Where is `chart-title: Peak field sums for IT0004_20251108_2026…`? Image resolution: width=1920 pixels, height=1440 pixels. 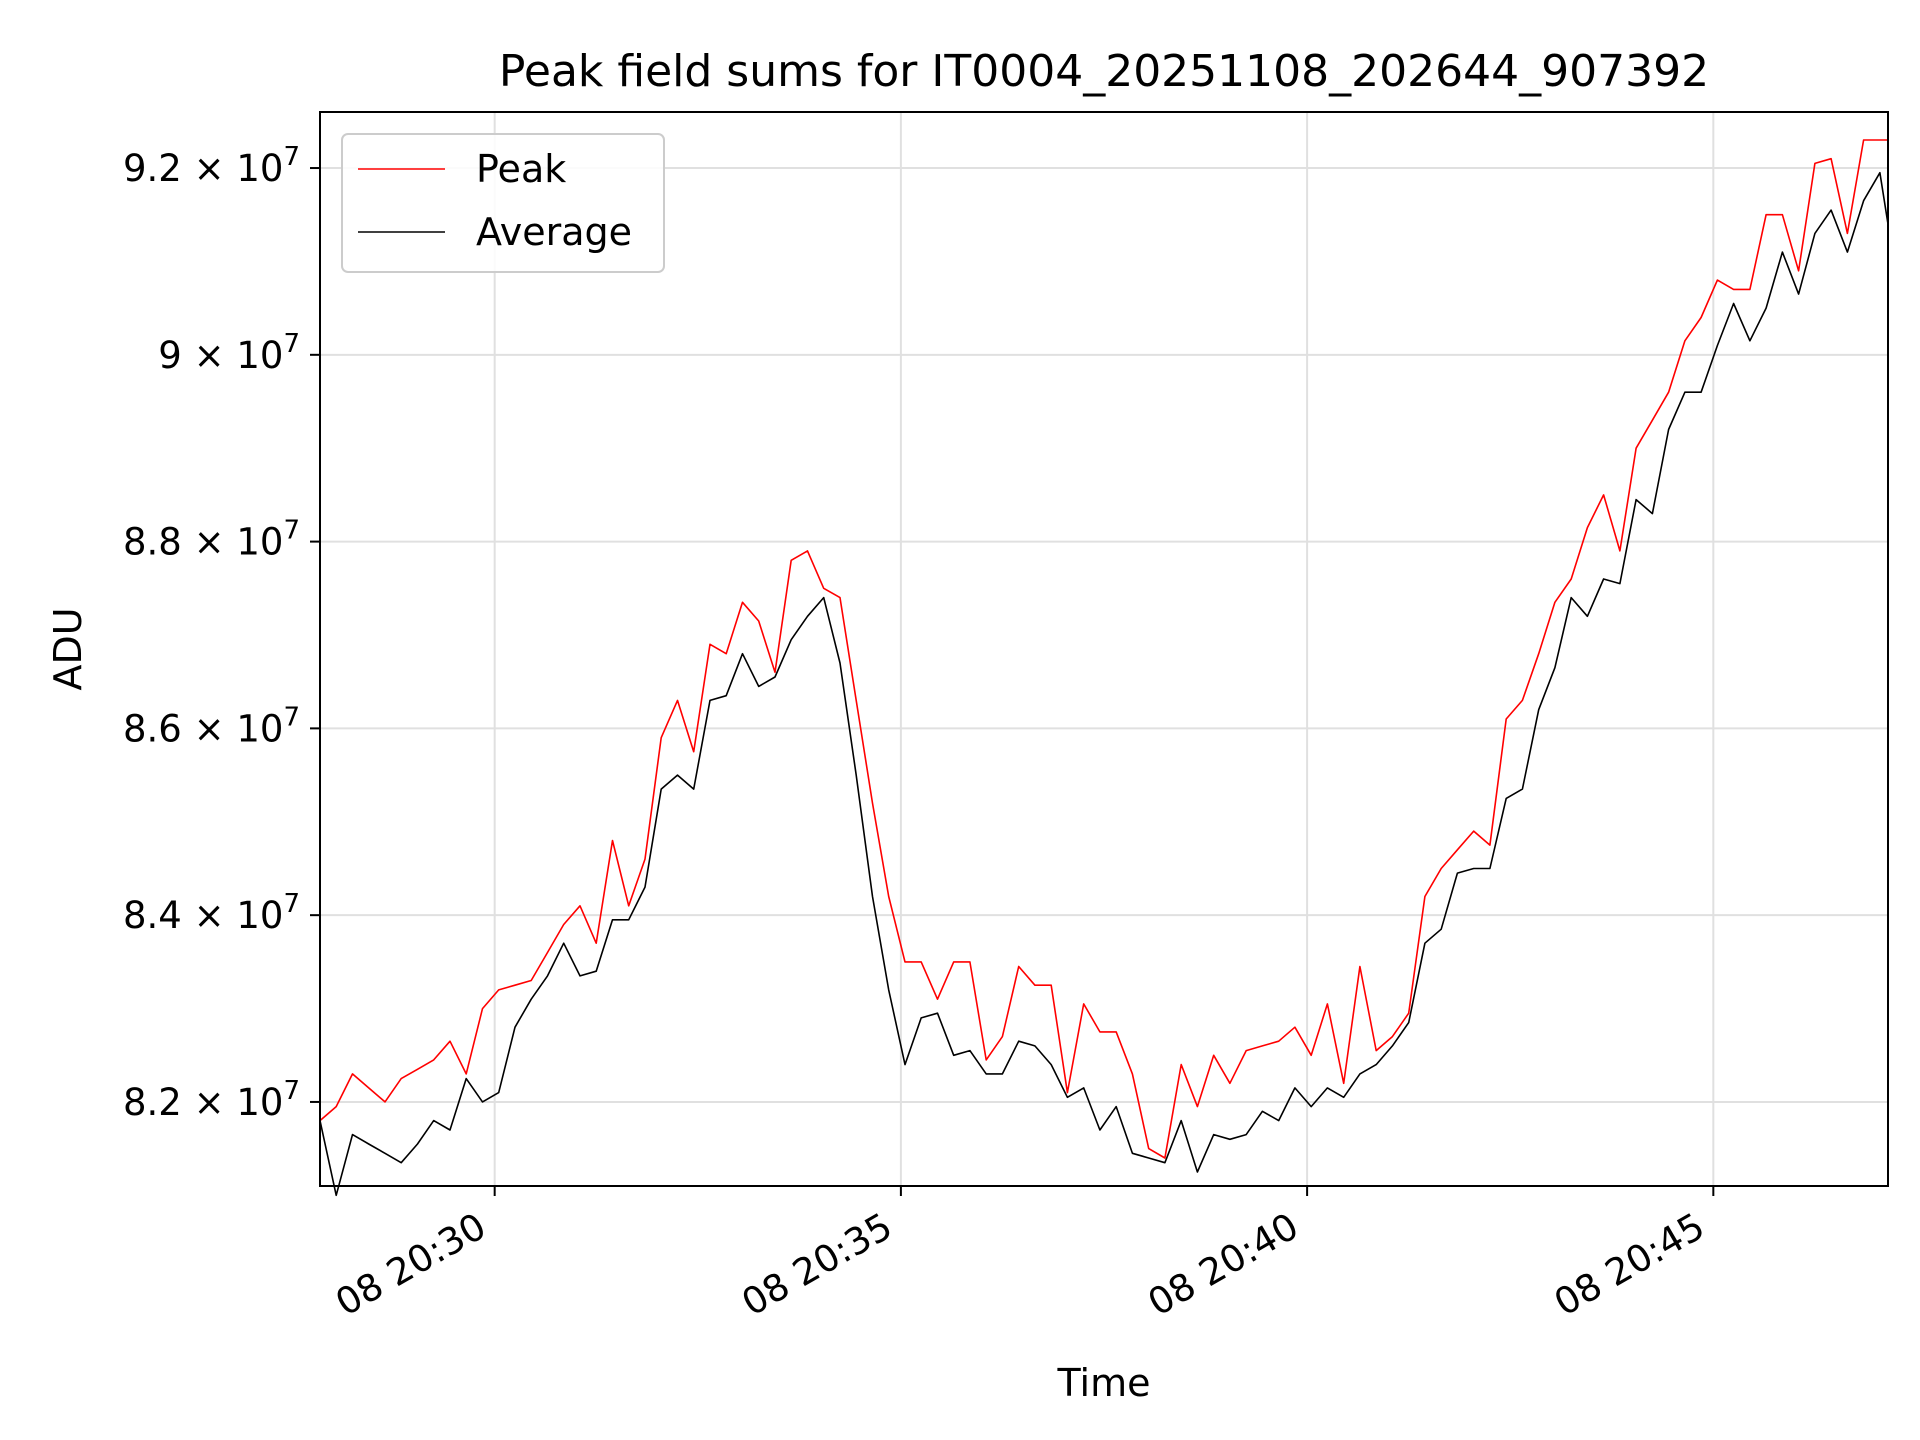
chart-title: Peak field sums for IT0004_20251108_2026… is located at coordinates (1104, 71).